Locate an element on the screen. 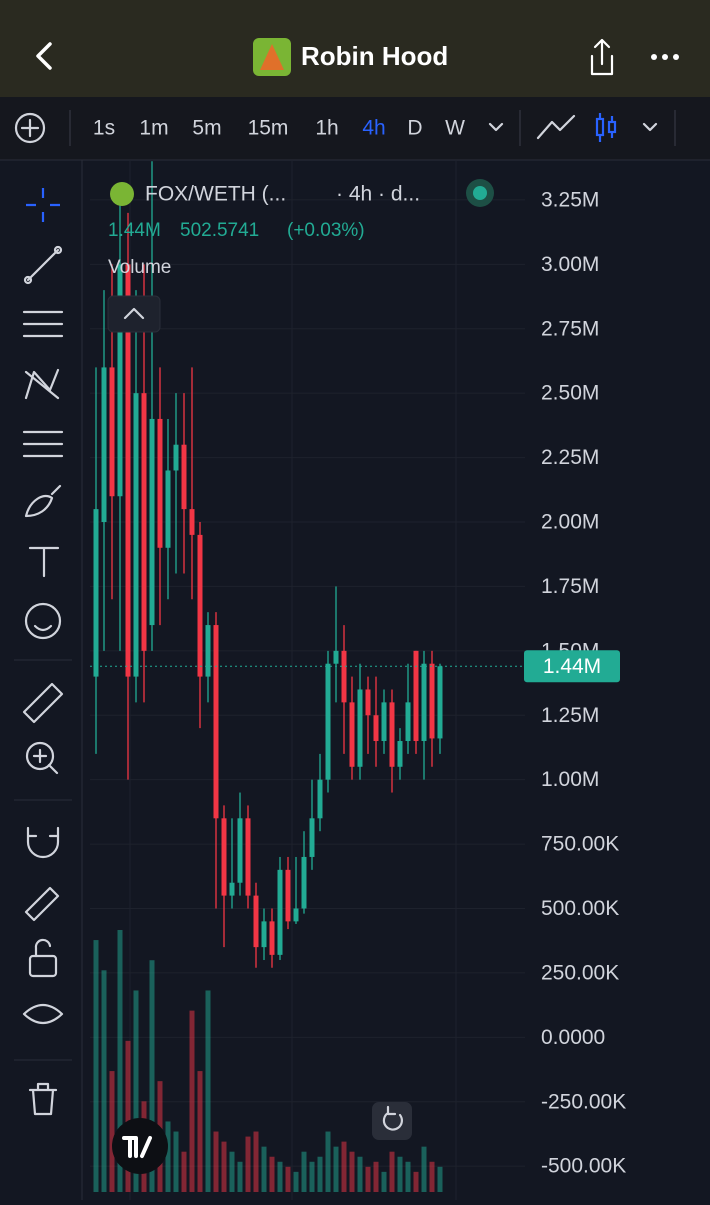  trend-line-tool is located at coordinates (43, 265).